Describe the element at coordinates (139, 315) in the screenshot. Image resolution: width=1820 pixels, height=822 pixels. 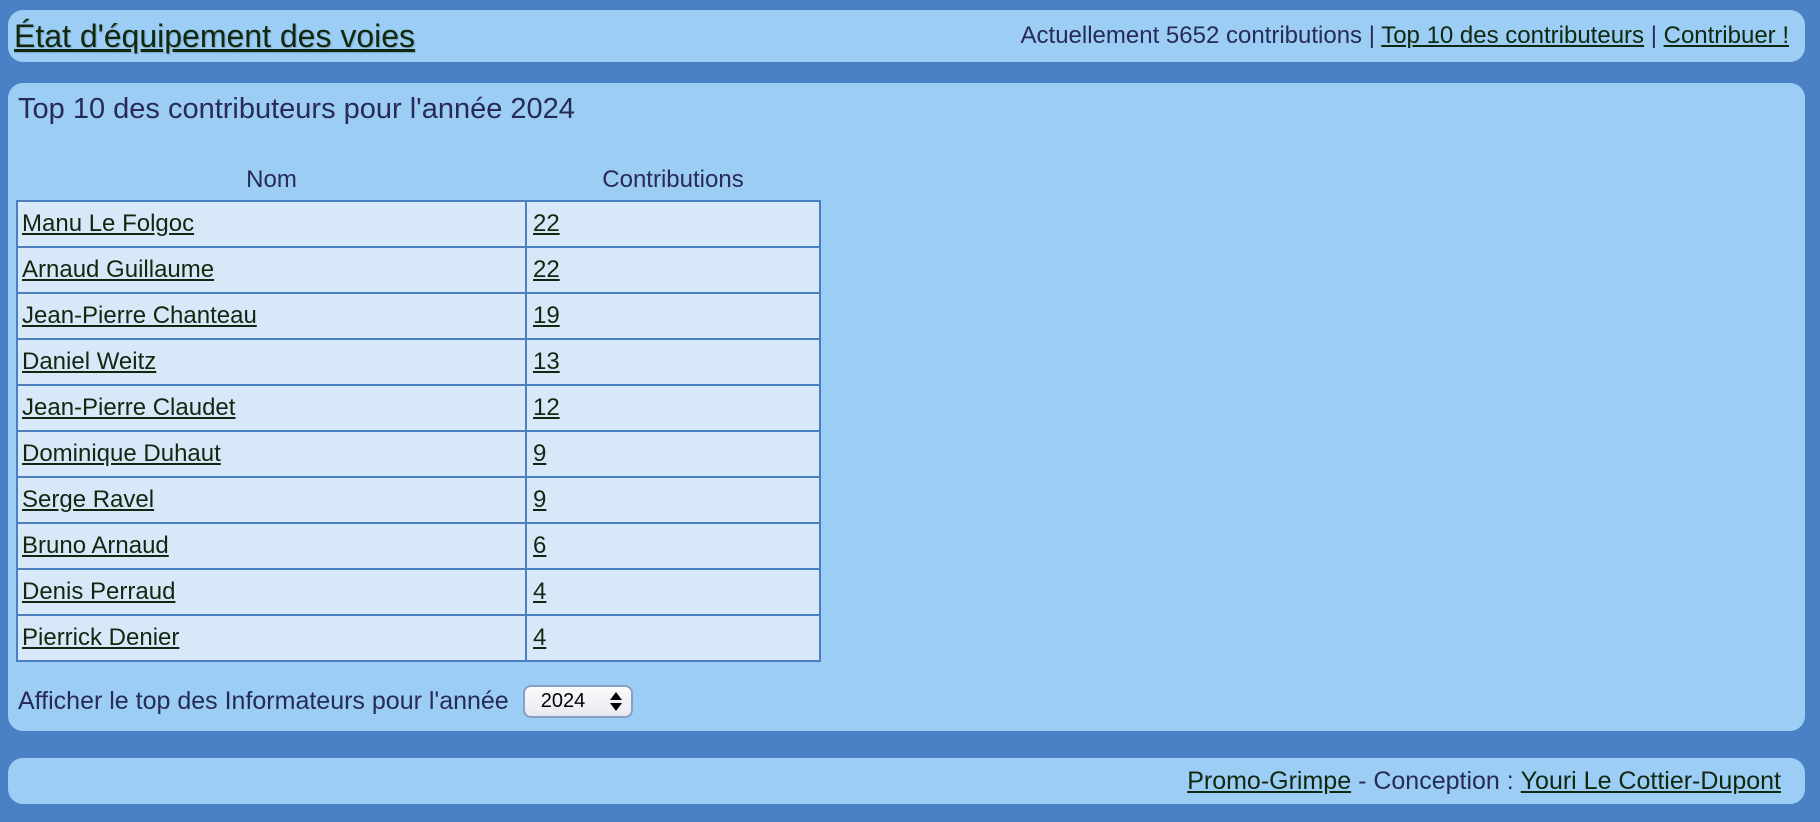
I see `contributor-name-link: Jean-Pierre Chanteau` at that location.